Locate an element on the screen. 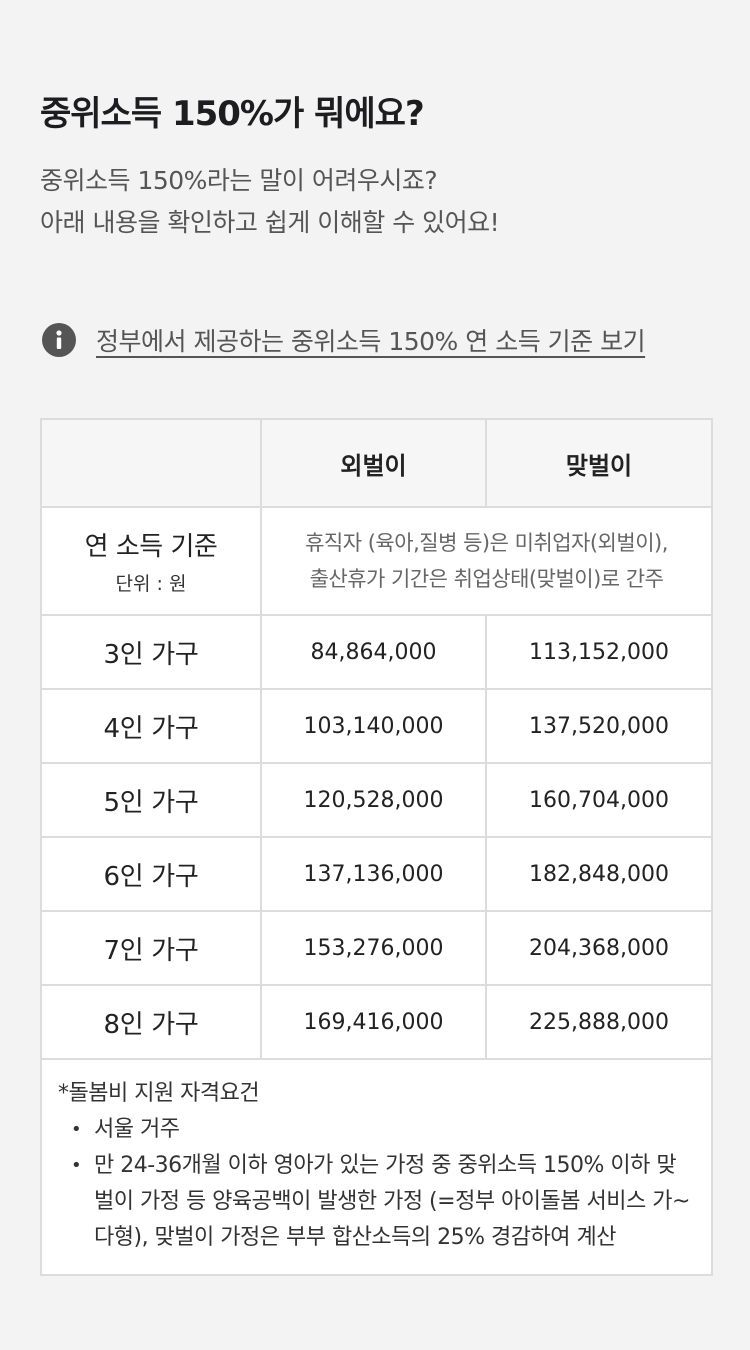 The height and width of the screenshot is (1350, 750). single-income-amount: 120,528,000 is located at coordinates (373, 800).